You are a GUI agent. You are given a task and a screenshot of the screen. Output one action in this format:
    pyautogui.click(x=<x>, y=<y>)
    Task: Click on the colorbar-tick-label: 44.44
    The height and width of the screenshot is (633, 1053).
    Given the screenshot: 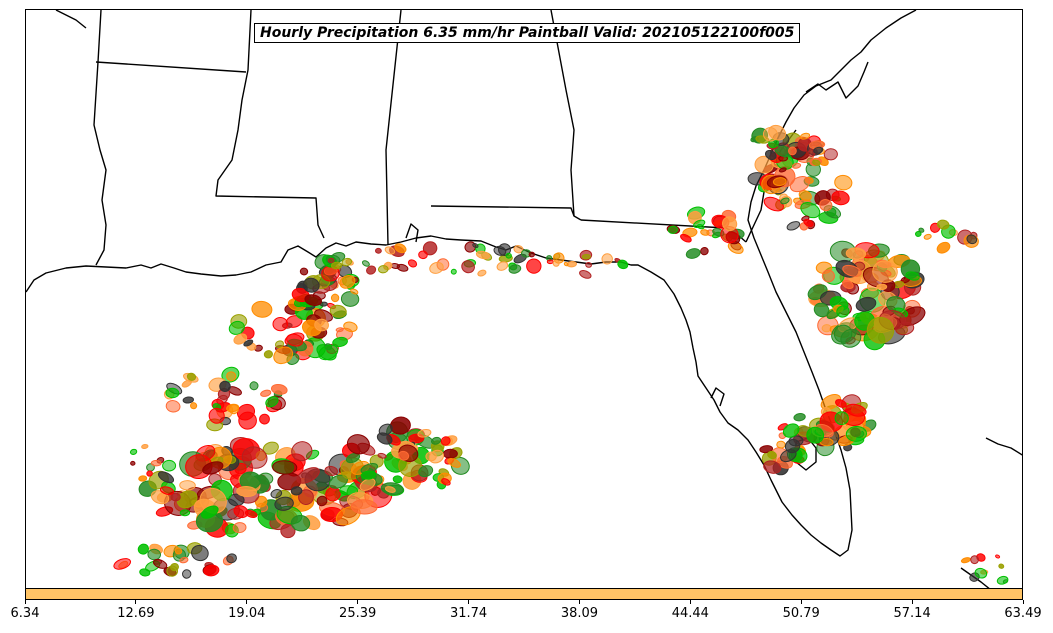 What is the action you would take?
    pyautogui.click(x=690, y=613)
    